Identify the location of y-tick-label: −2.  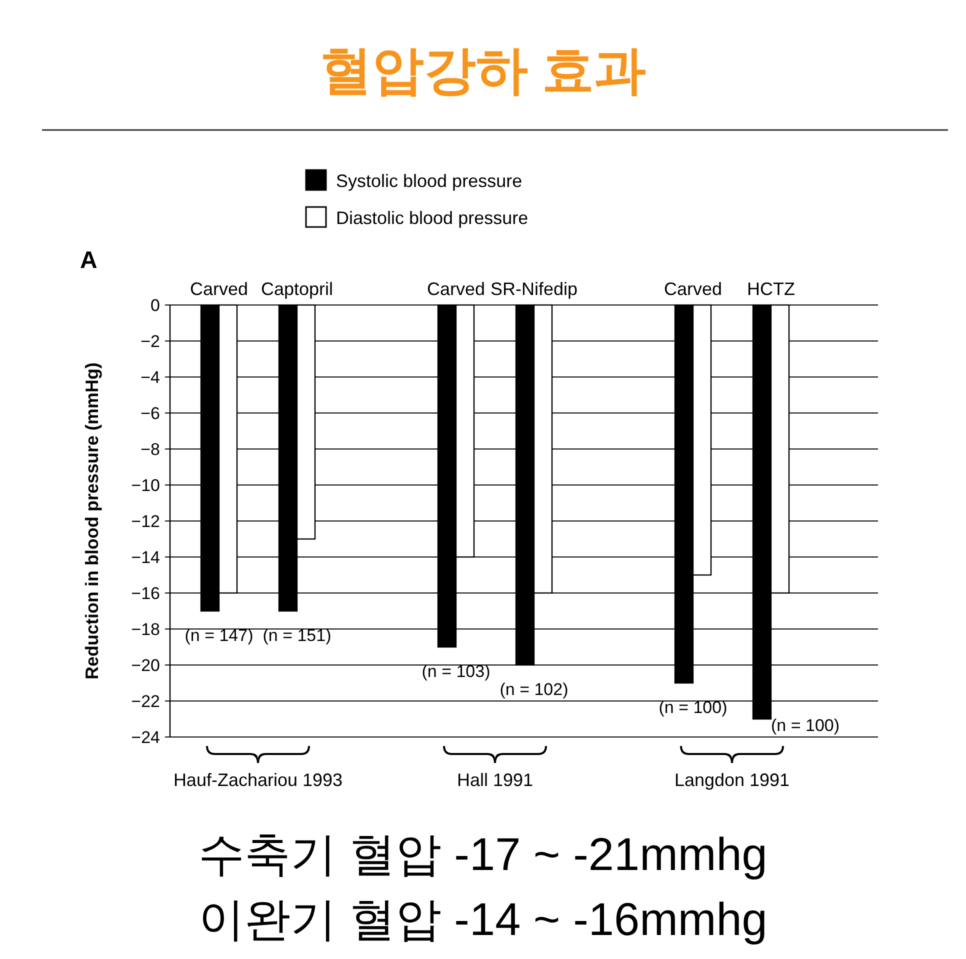
(150, 341).